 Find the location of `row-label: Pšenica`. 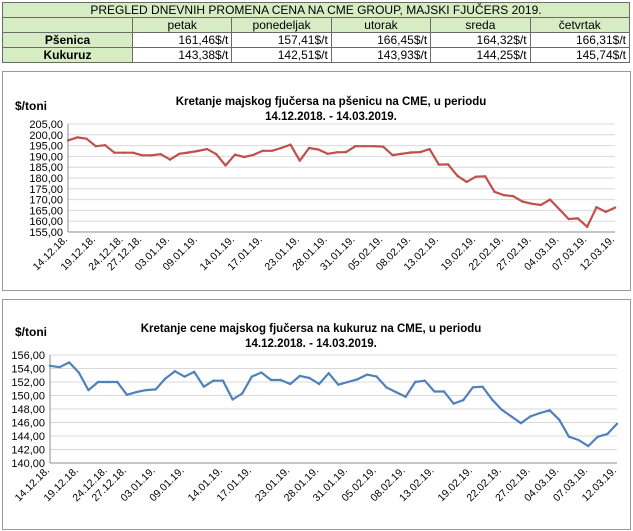

row-label: Pšenica is located at coordinates (67, 40).